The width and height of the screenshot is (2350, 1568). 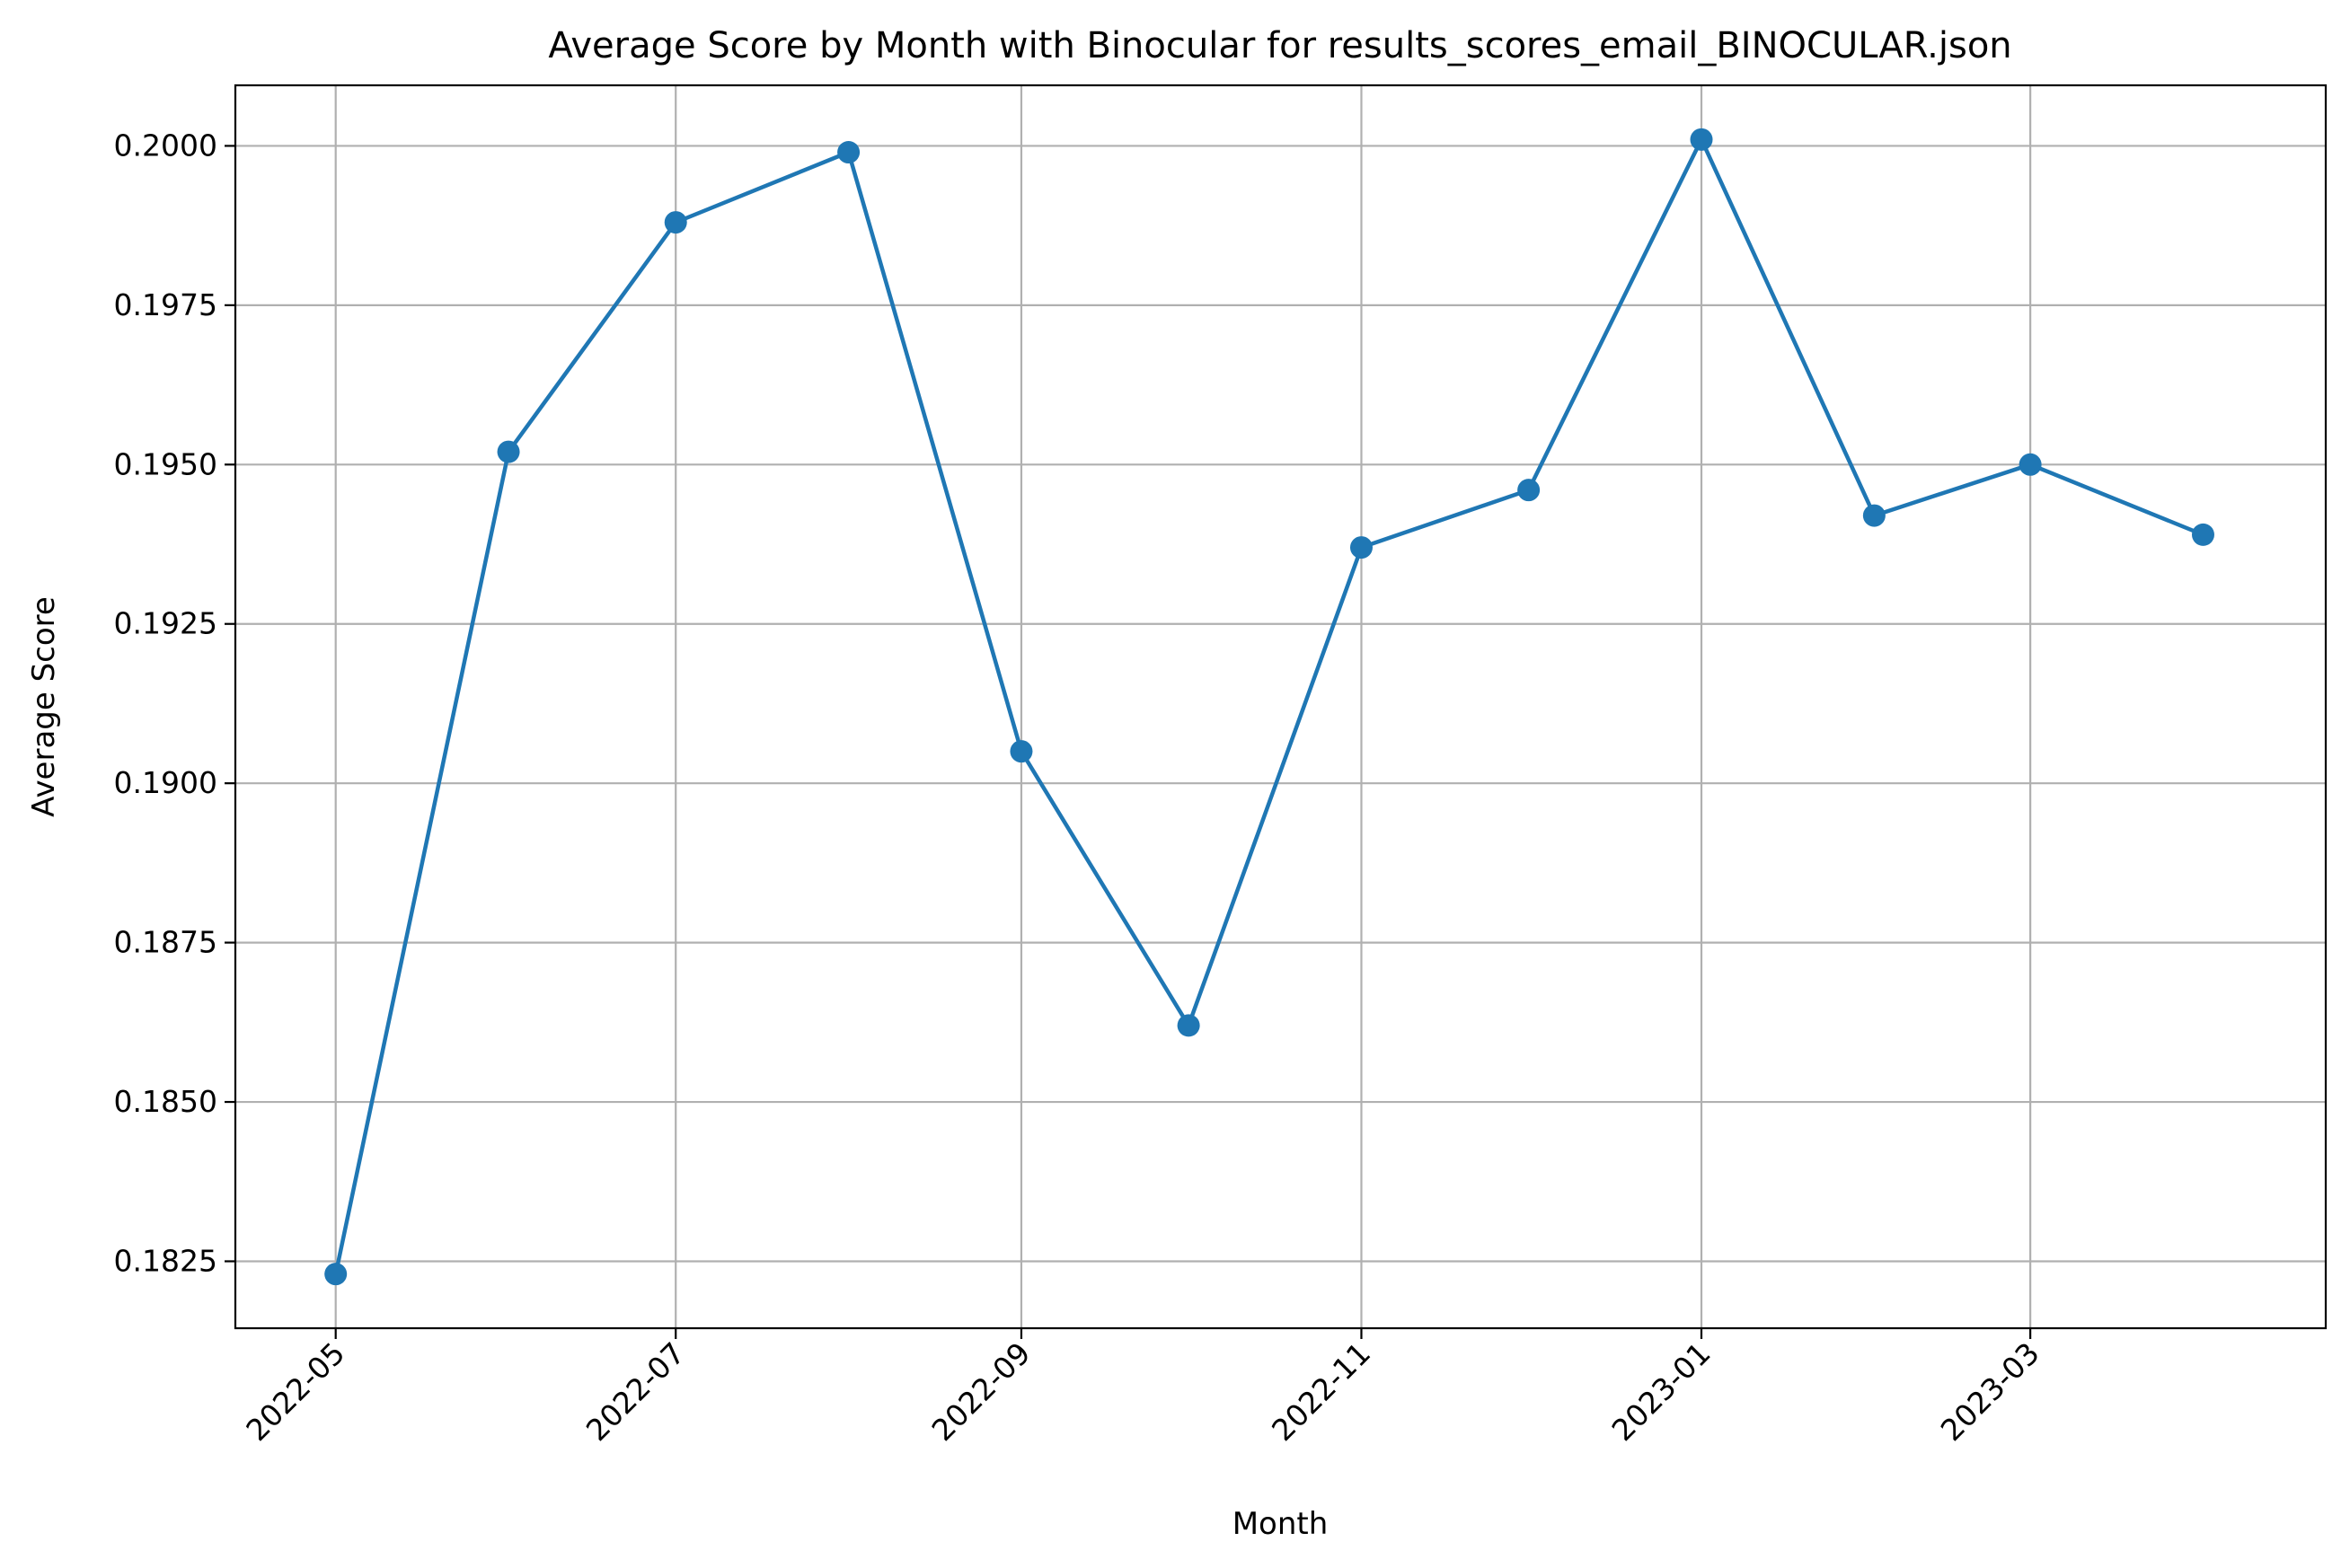 I want to click on y-tick-label: 0.1825, so click(x=165, y=1260).